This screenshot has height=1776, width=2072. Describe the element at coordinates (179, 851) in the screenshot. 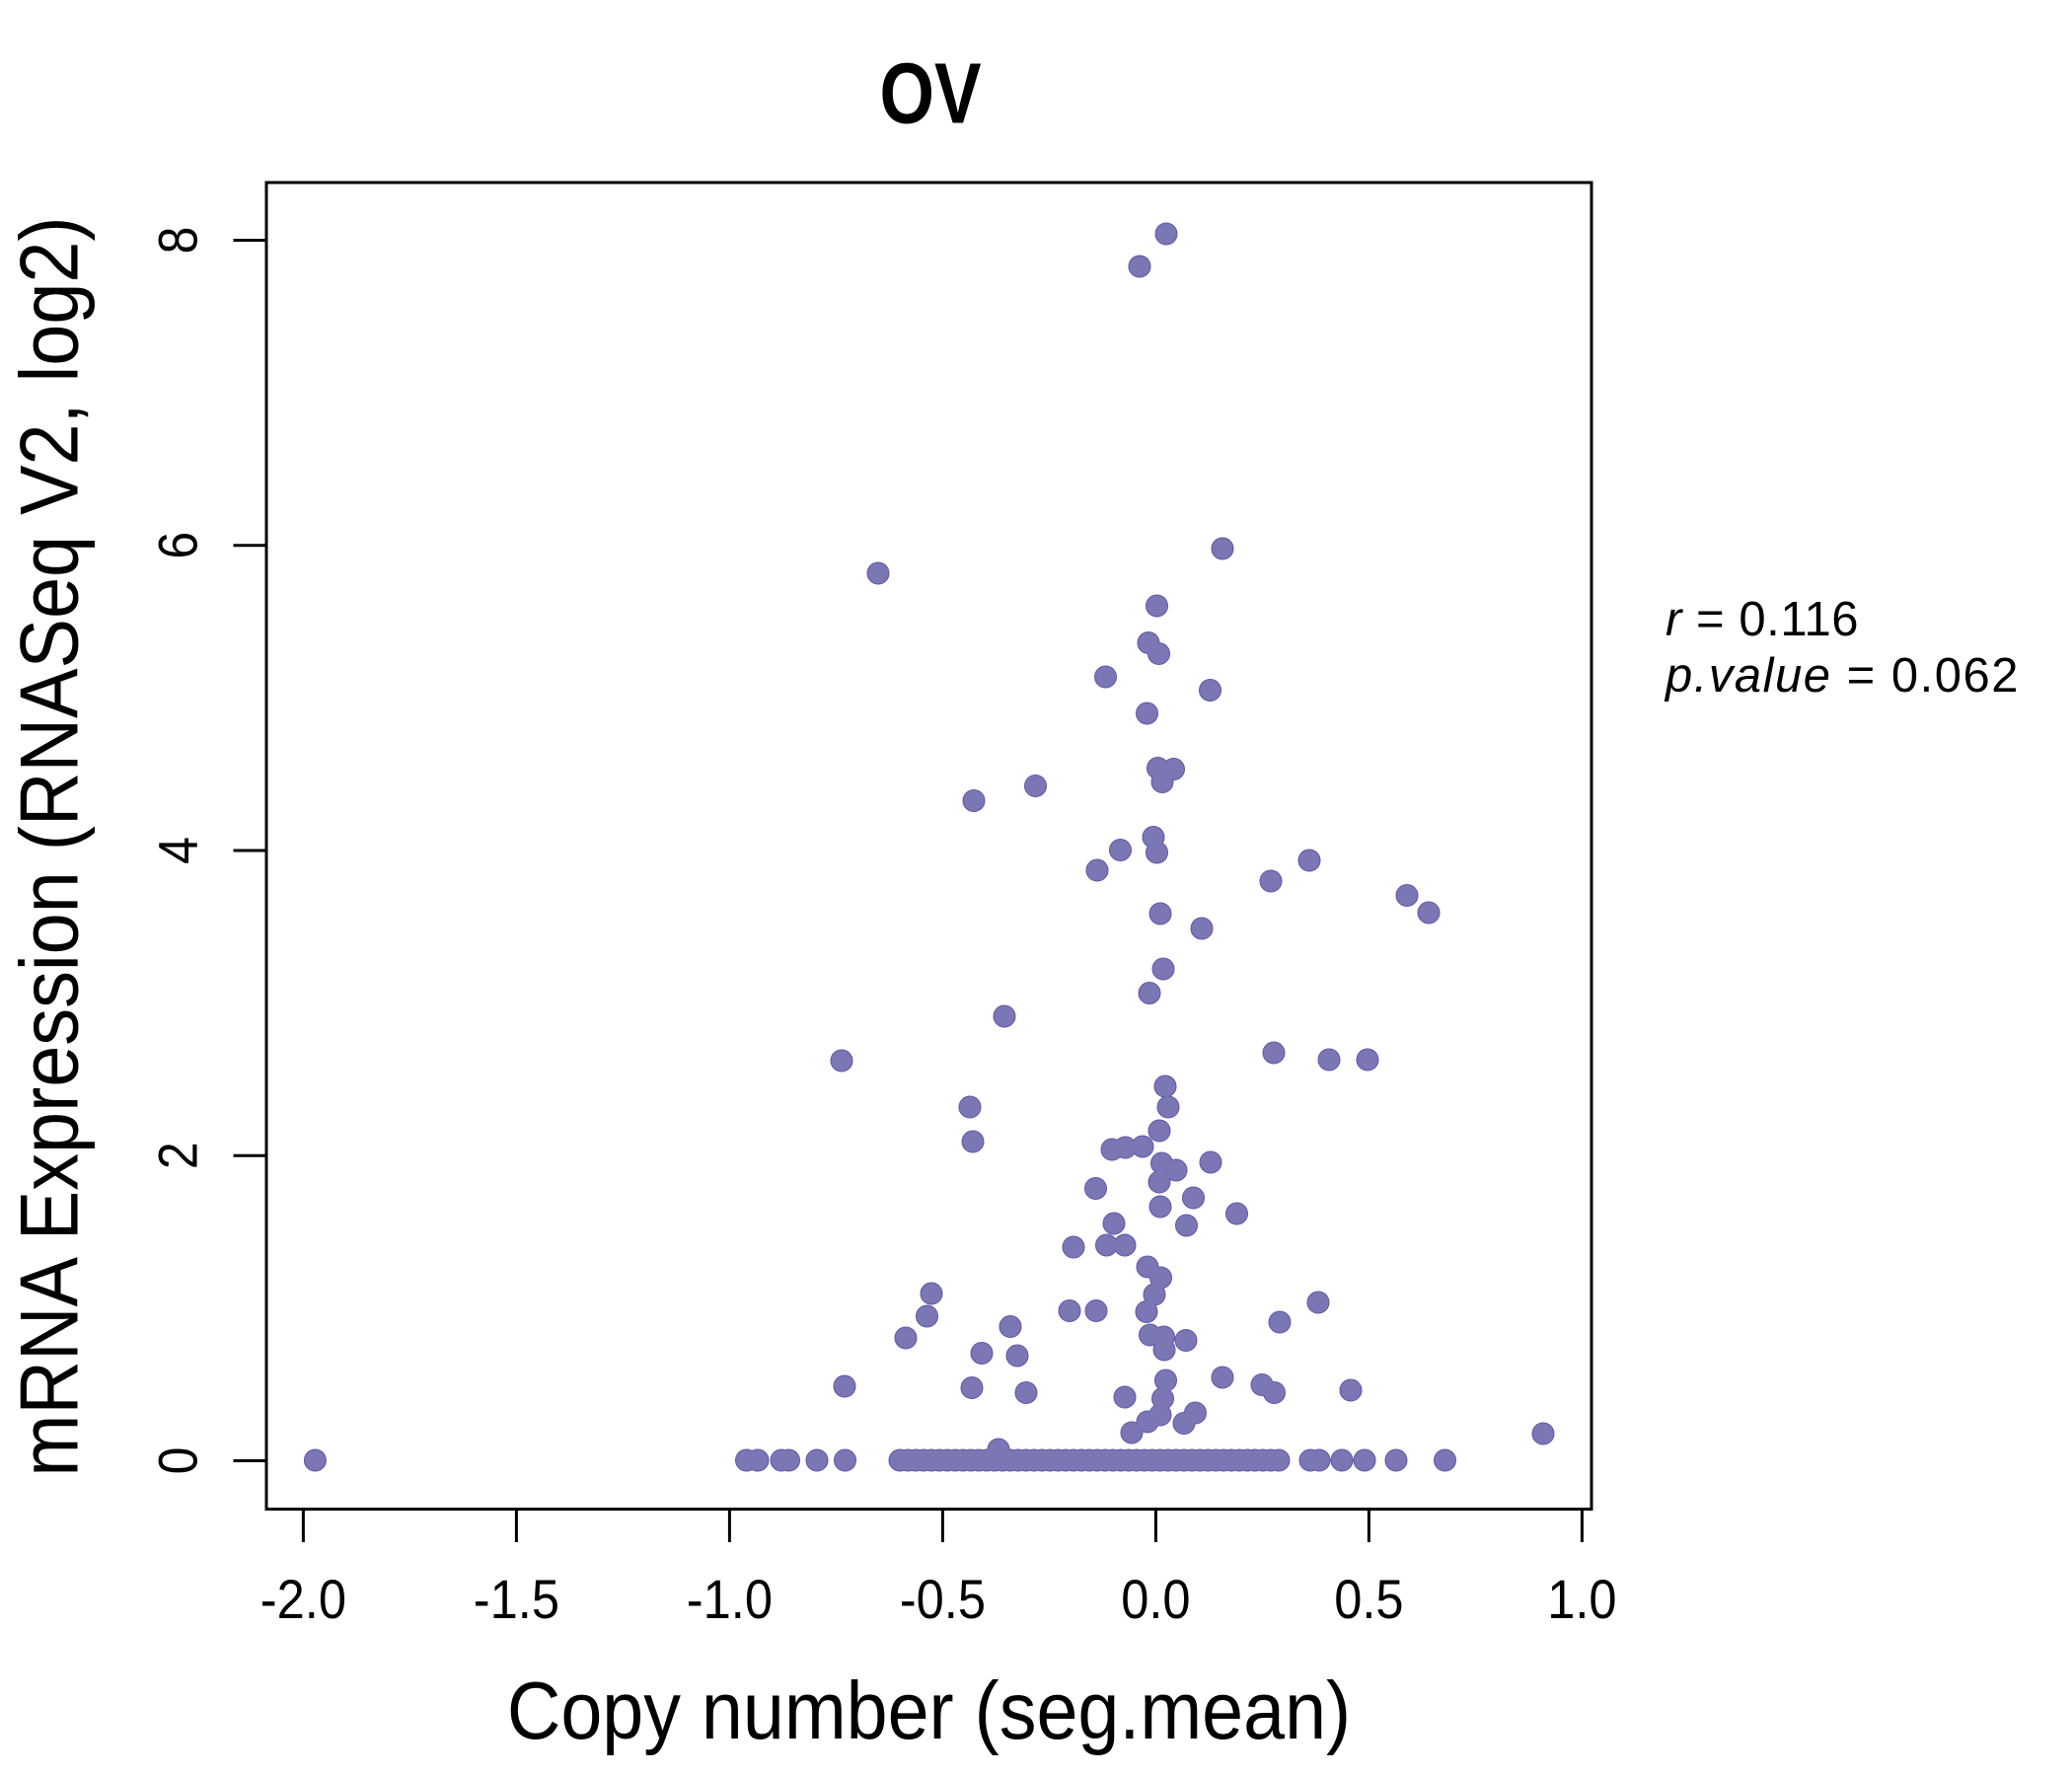

I see `svg-text: 4` at that location.